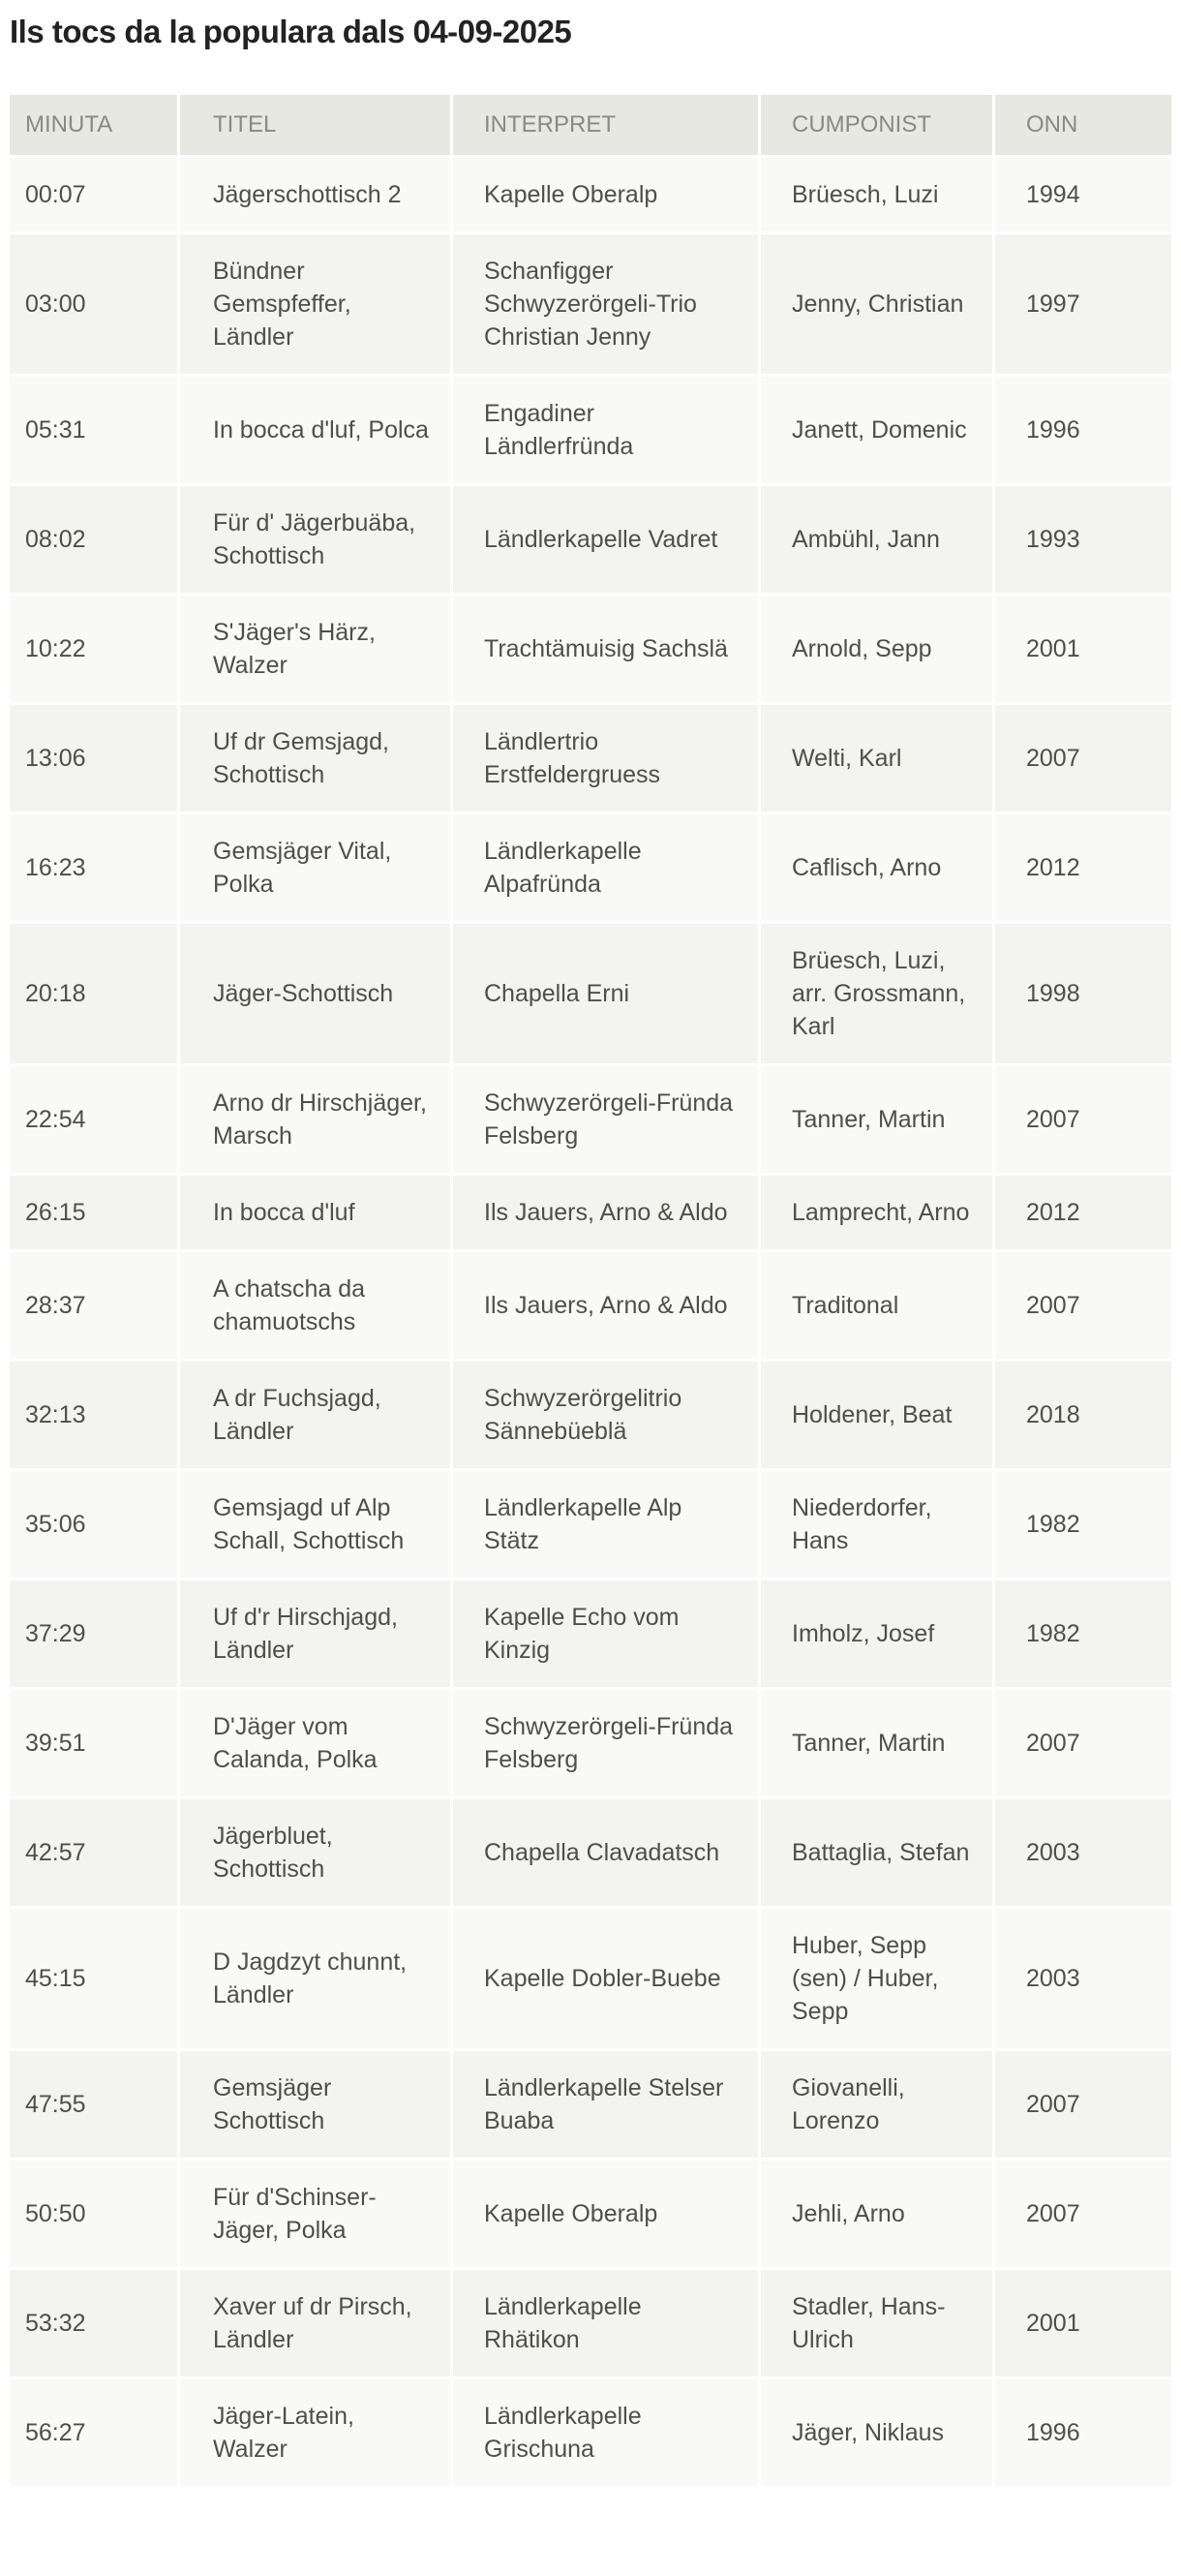 The height and width of the screenshot is (2576, 1181). Describe the element at coordinates (878, 1416) in the screenshot. I see `cell-cumponist: Holdener, Beat` at that location.